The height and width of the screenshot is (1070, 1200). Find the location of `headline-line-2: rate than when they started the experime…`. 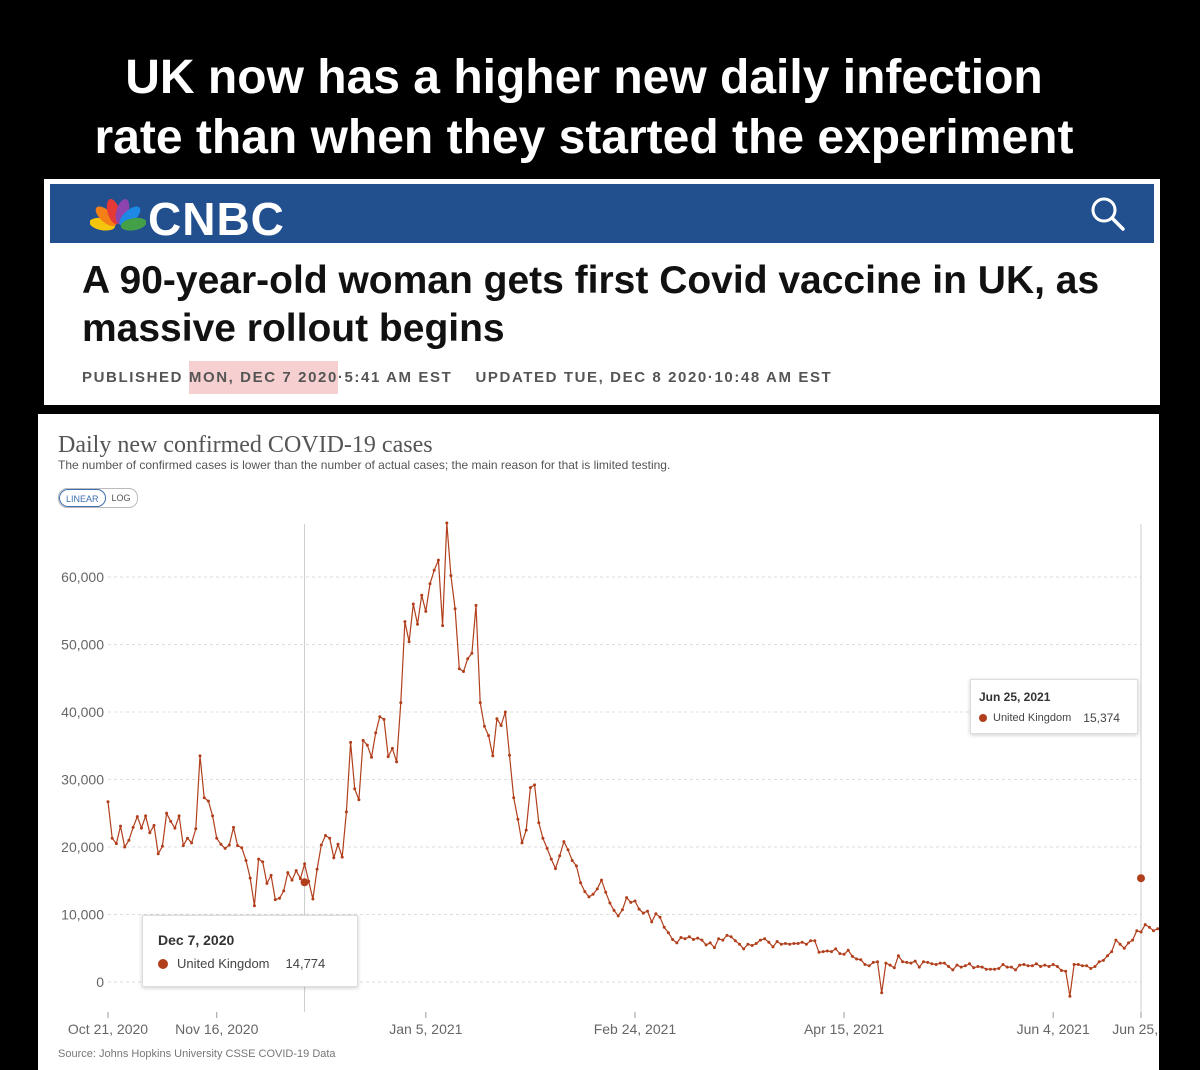

headline-line-2: rate than when they started the experime… is located at coordinates (584, 137).